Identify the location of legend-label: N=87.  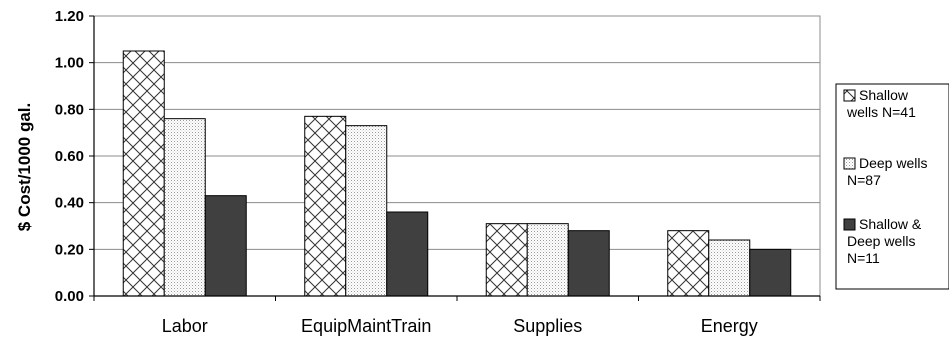
(864, 180).